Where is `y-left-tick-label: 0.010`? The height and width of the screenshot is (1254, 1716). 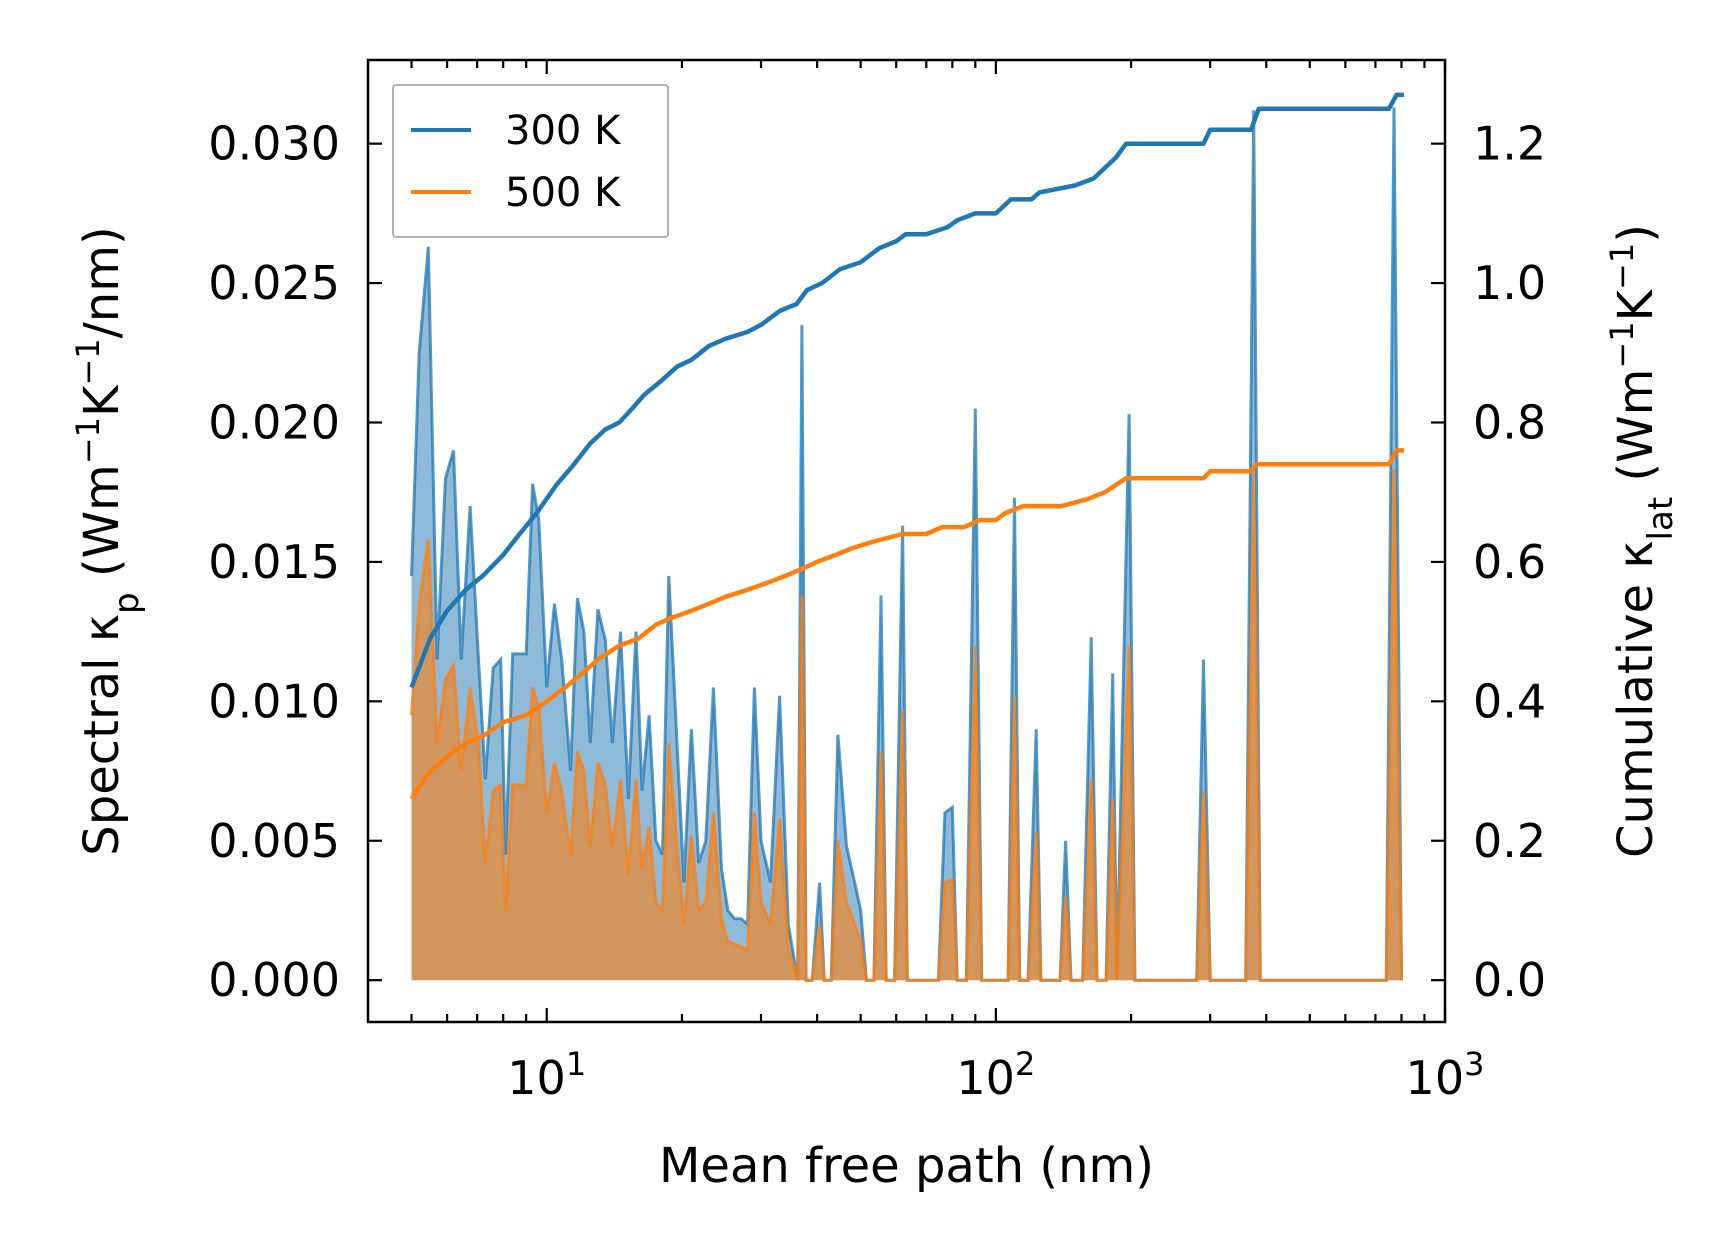 y-left-tick-label: 0.010 is located at coordinates (274, 701).